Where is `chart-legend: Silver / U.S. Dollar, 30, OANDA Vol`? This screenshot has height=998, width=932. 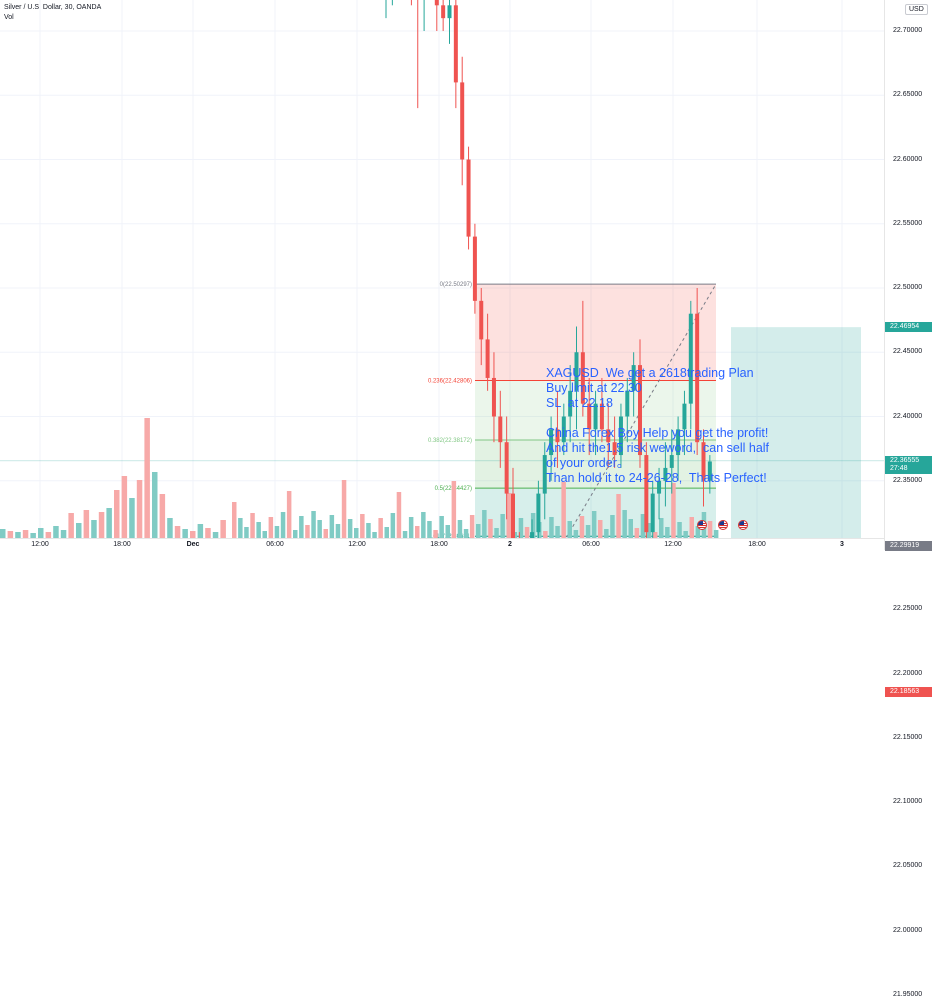
chart-legend: Silver / U.S. Dollar, 30, OANDA Vol is located at coordinates (52, 13).